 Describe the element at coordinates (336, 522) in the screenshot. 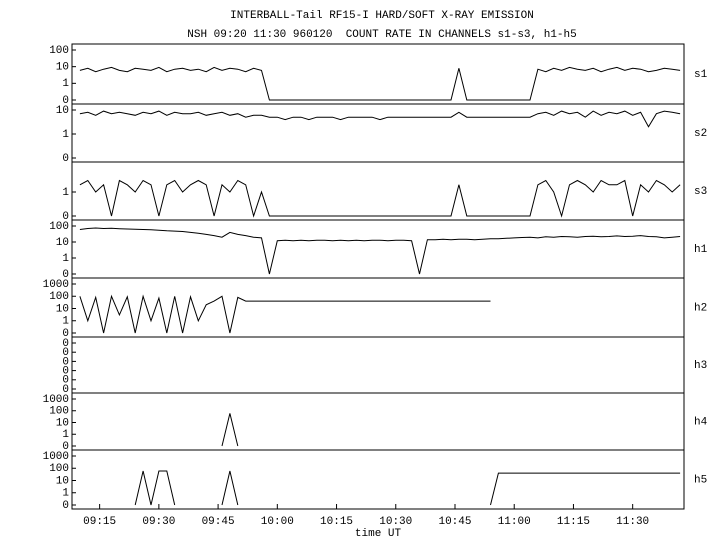

I see `x-tick-label: 10:15` at that location.